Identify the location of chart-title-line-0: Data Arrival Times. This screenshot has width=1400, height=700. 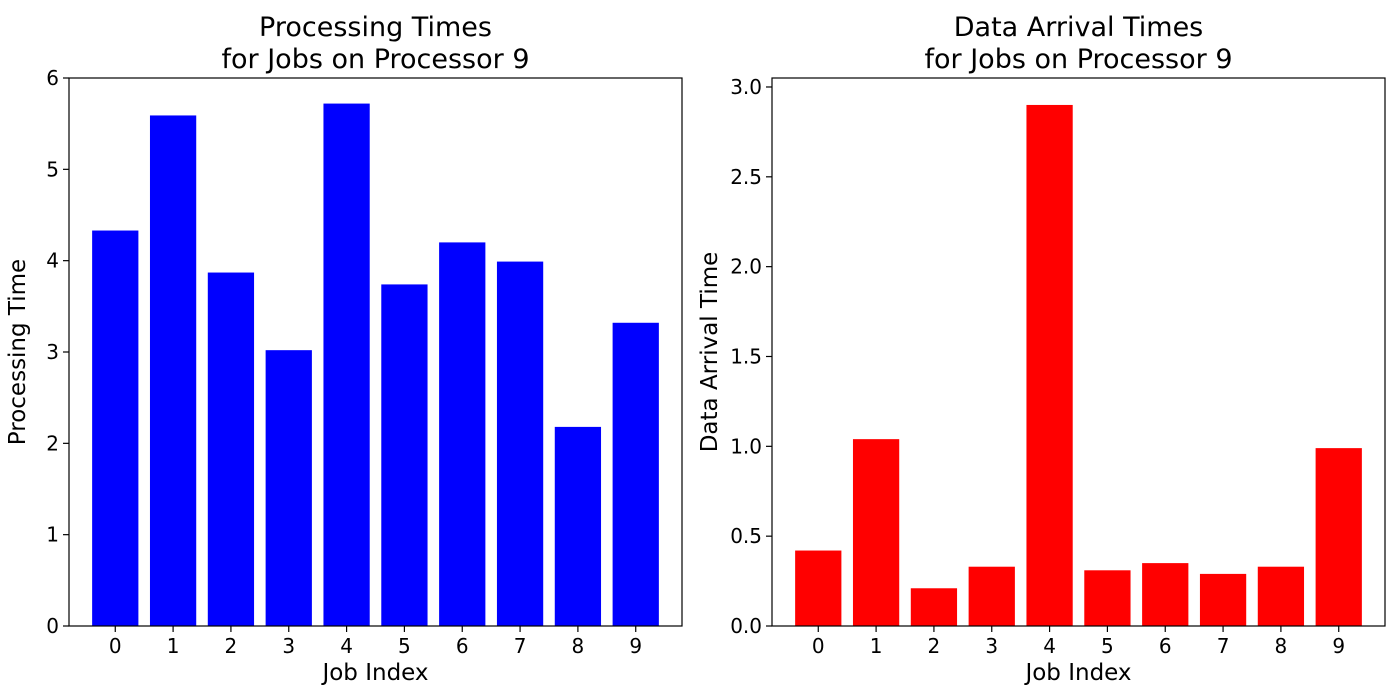
(1079, 27).